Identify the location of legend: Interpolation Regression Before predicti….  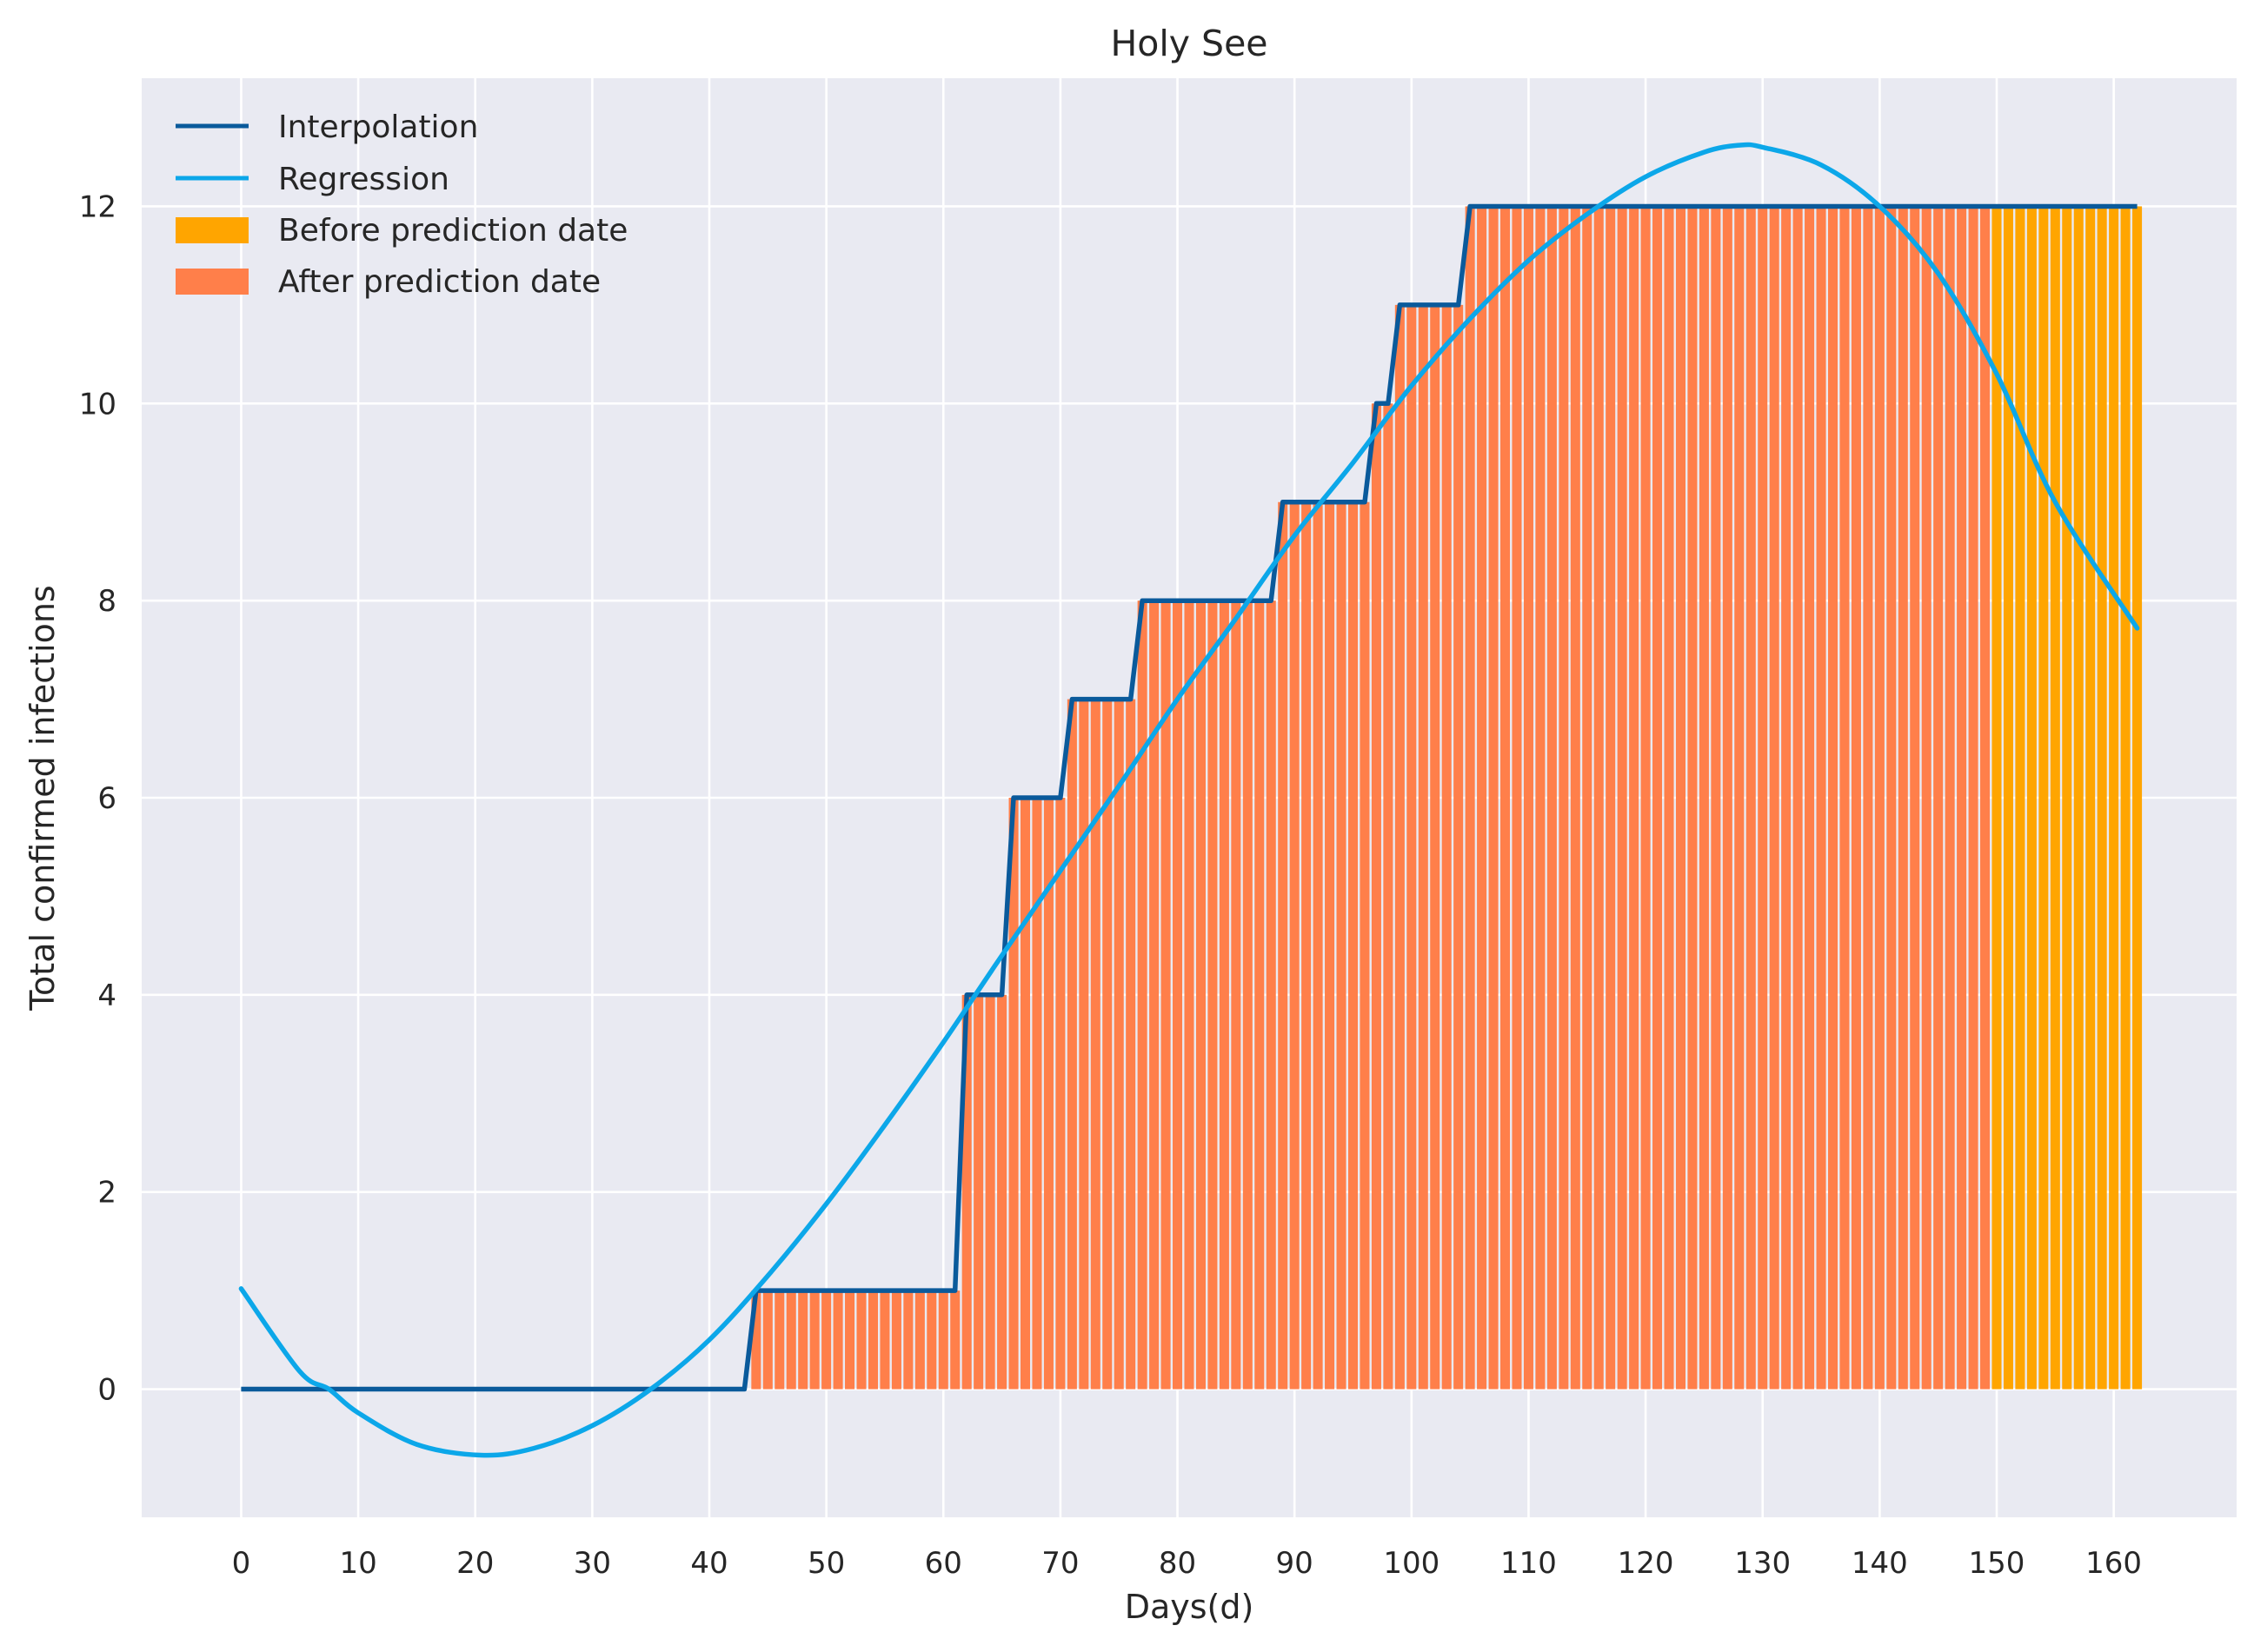
(402, 204).